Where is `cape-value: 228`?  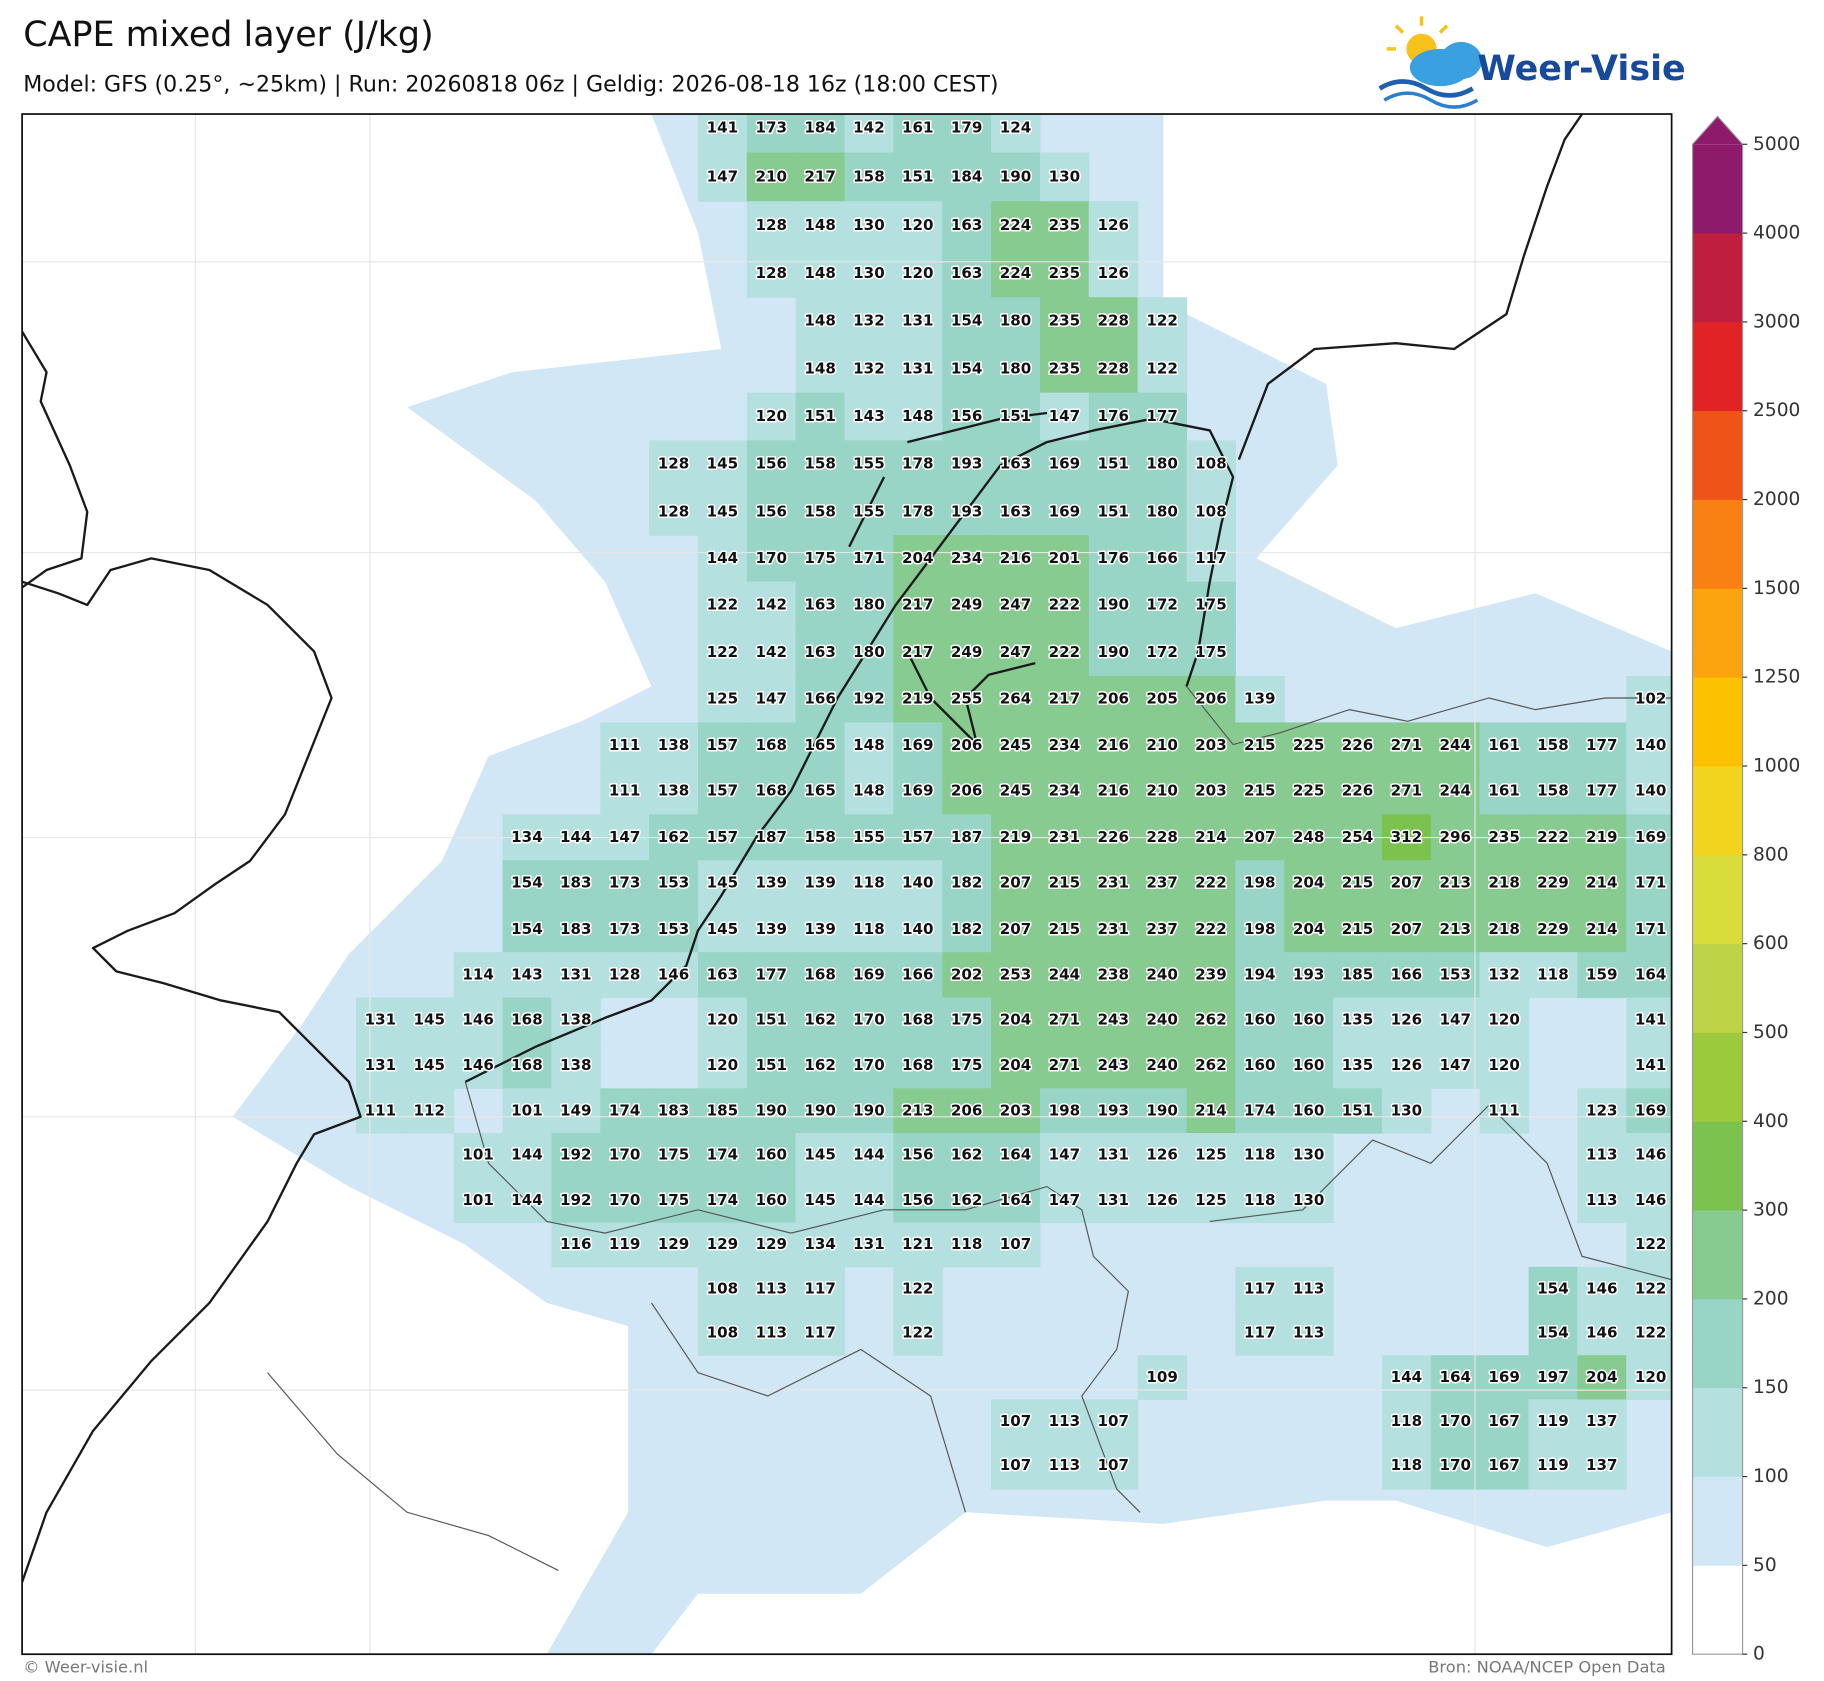 cape-value: 228 is located at coordinates (1113, 368).